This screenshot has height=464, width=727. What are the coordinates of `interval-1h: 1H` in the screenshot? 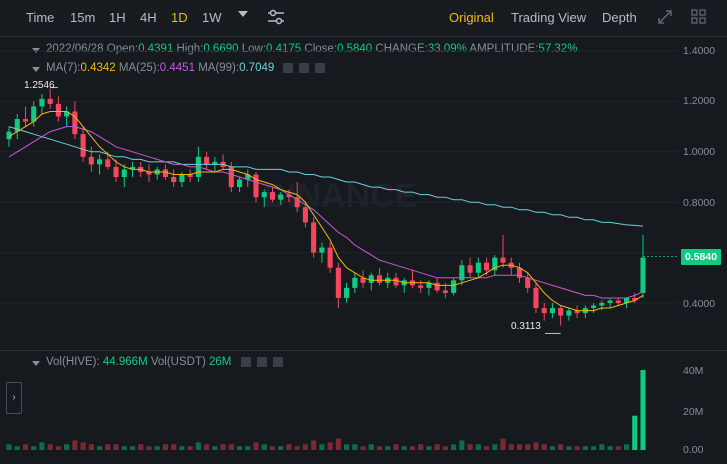 It's located at (117, 17).